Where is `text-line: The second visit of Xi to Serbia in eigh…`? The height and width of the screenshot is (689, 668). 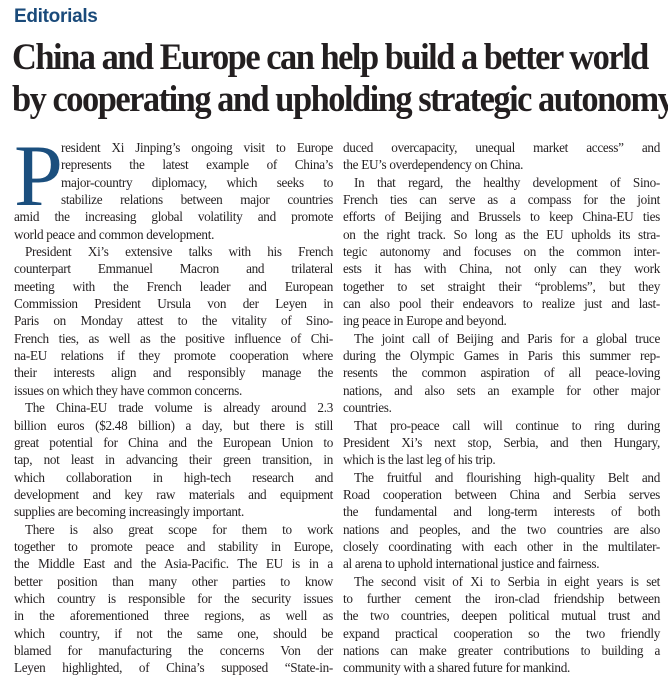
text-line: The second visit of Xi to Serbia in eigh… is located at coordinates (507, 581).